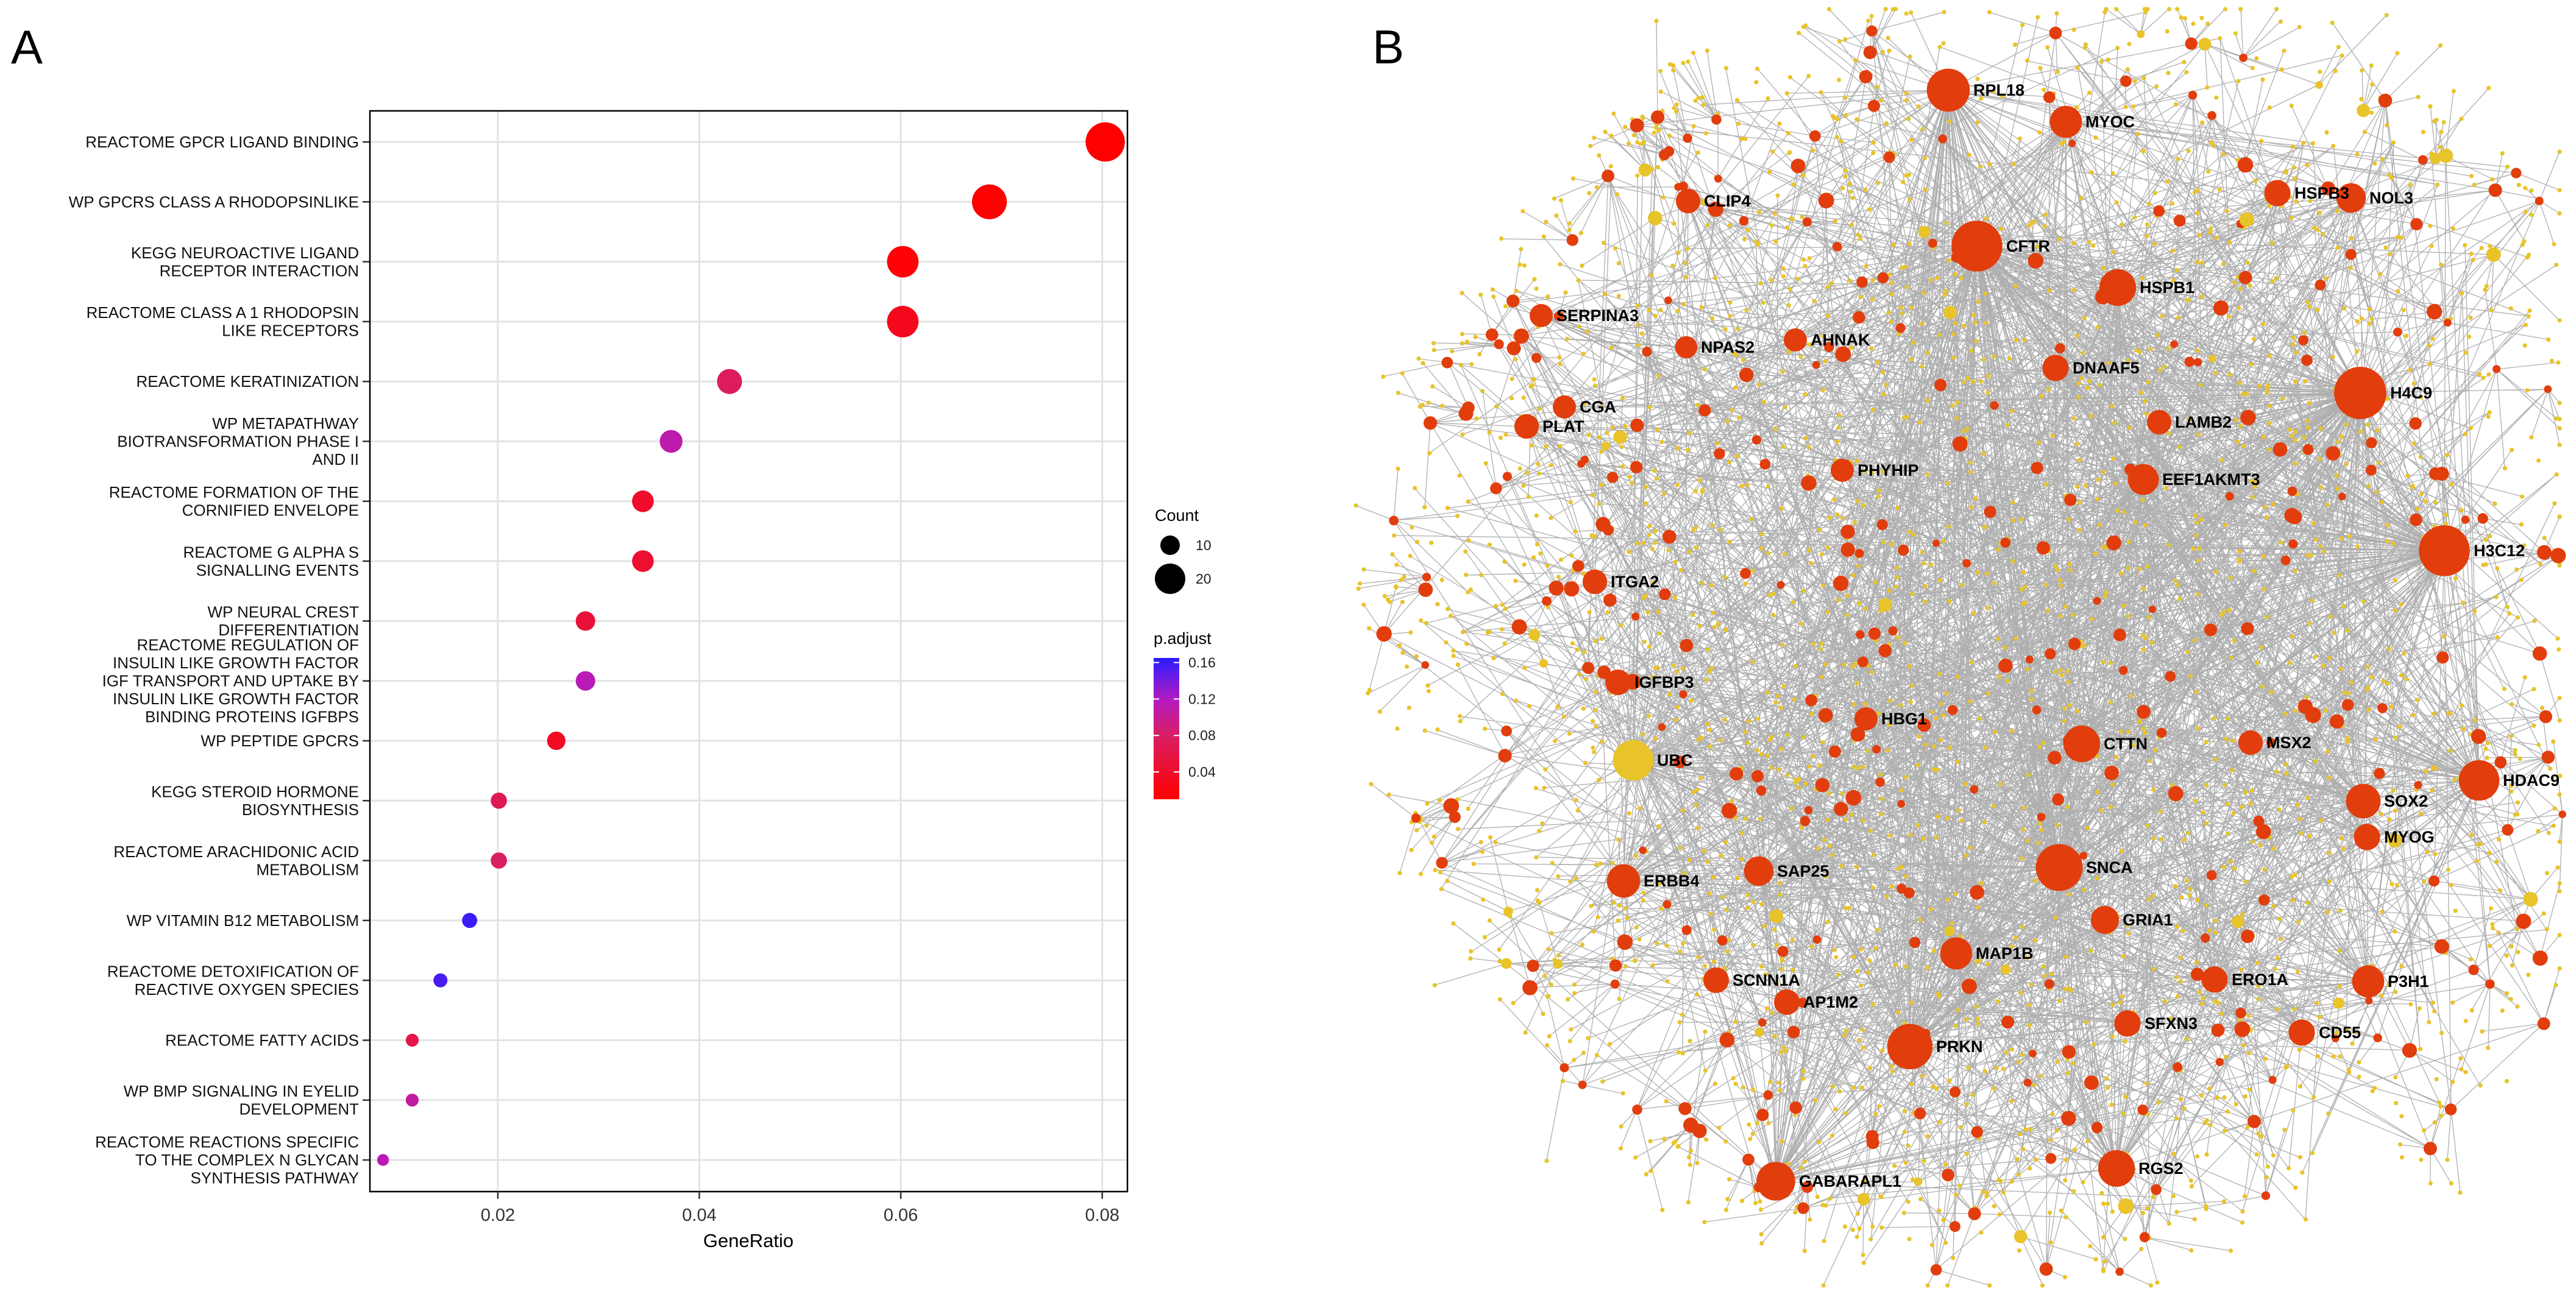 This screenshot has height=1297, width=2576. Describe the element at coordinates (238, 442) in the screenshot. I see `category-label: BIOTRANSFORMATION PHASE I` at that location.